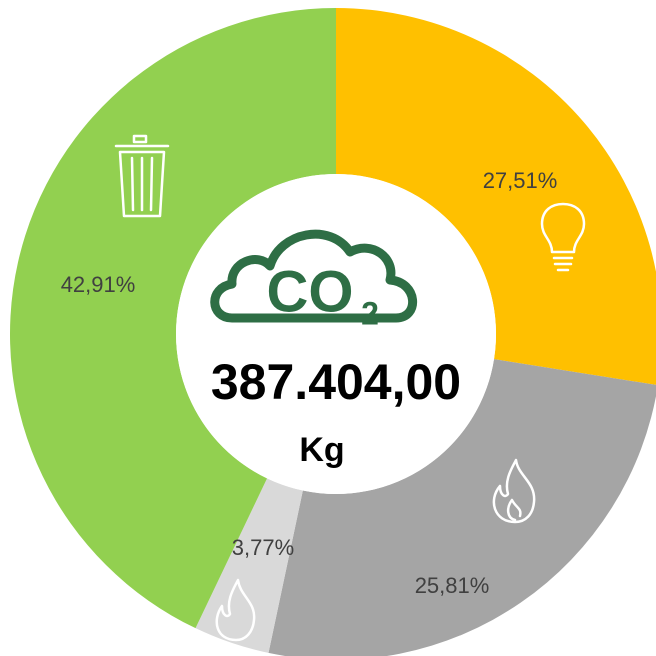 The width and height of the screenshot is (656, 656). Describe the element at coordinates (310, 291) in the screenshot. I see `co2-text: CO` at that location.